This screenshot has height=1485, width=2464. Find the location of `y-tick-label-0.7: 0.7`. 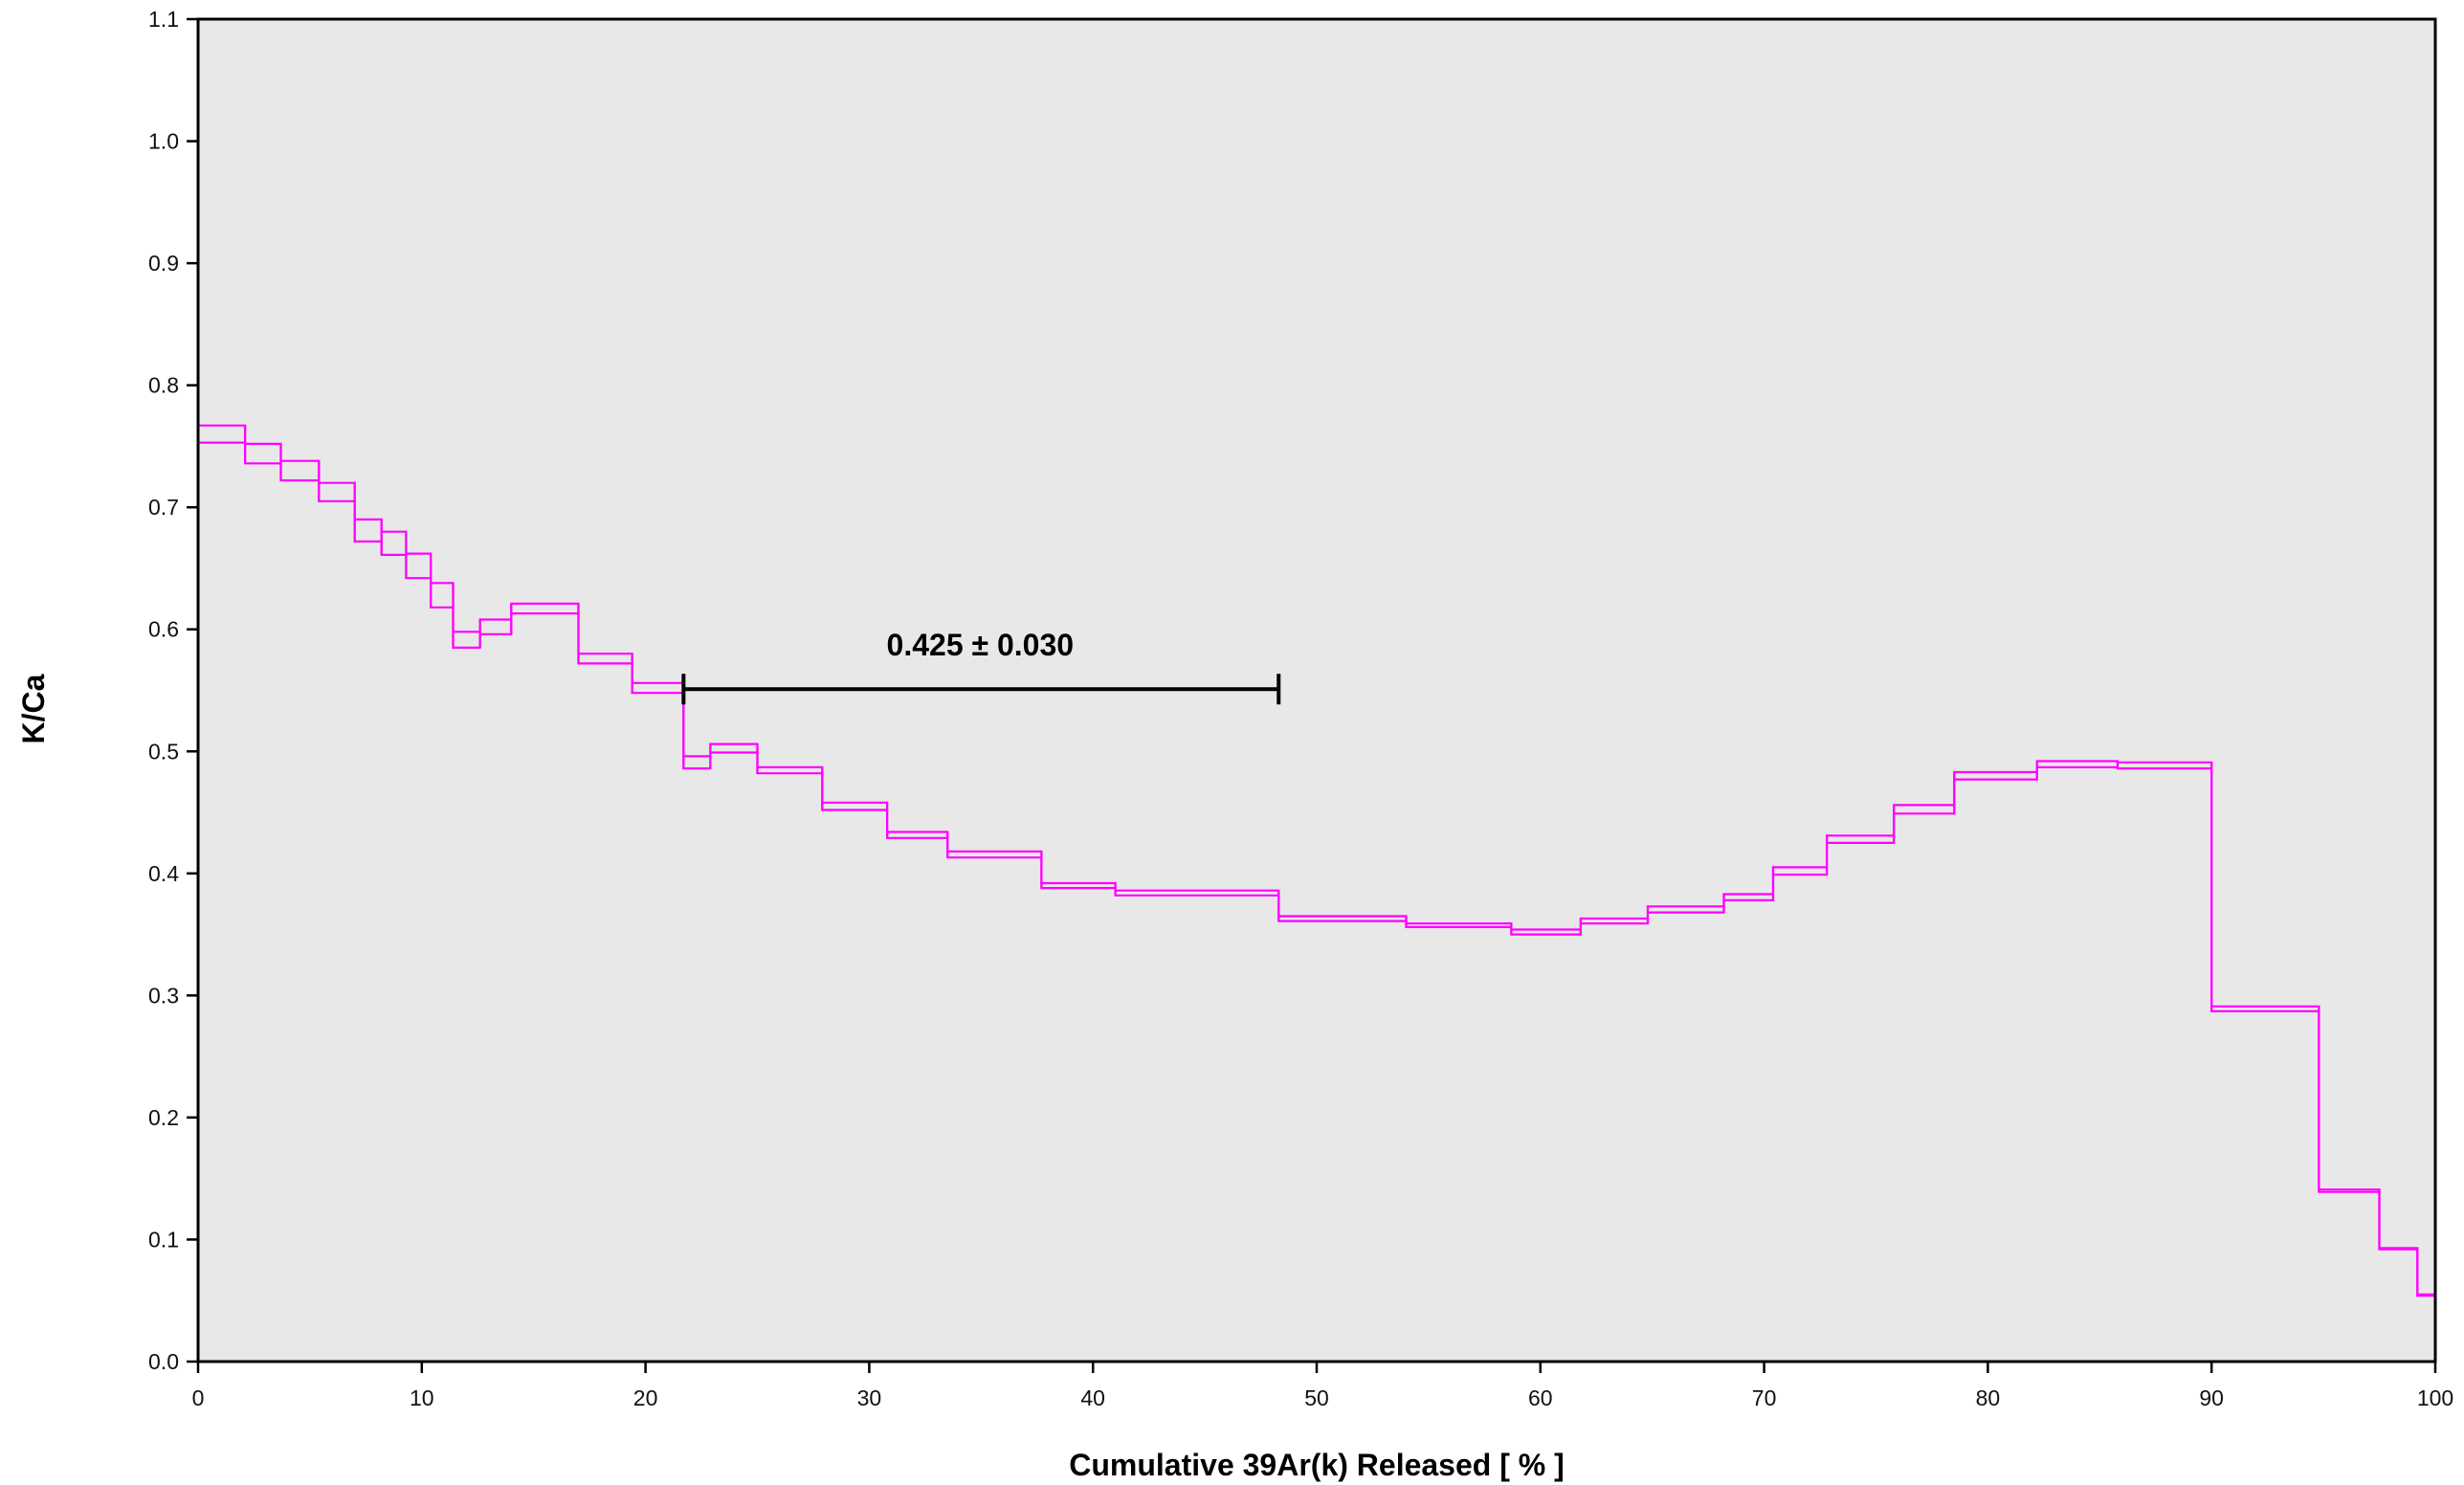

y-tick-label-0.7: 0.7 is located at coordinates (164, 507).